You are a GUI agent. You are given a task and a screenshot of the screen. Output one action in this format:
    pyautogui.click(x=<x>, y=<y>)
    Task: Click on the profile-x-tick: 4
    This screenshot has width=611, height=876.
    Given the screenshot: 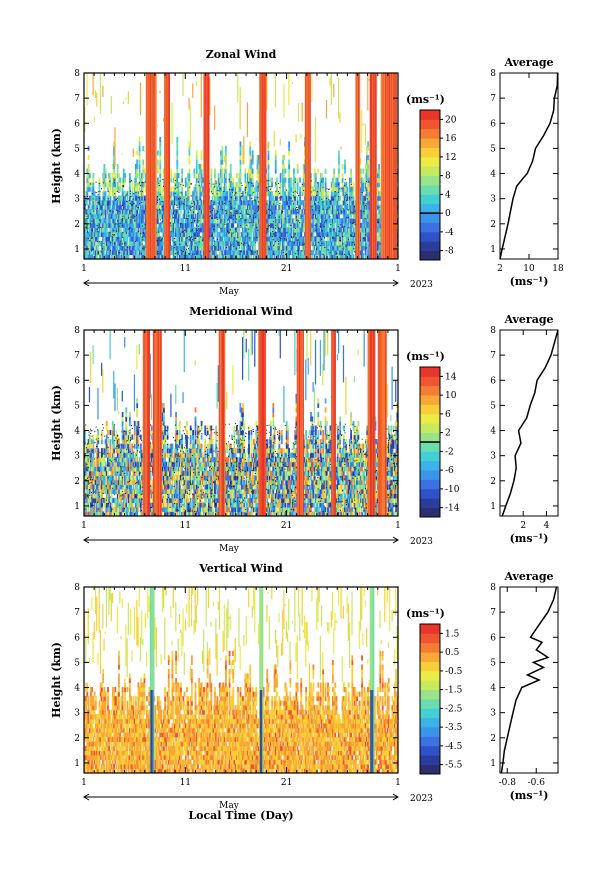 What is the action you would take?
    pyautogui.click(x=547, y=526)
    